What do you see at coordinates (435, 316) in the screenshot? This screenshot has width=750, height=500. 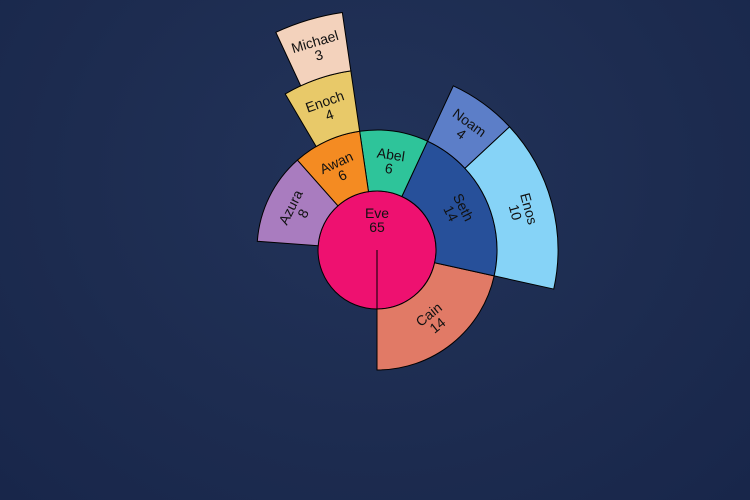 I see `wedge-cain` at bounding box center [435, 316].